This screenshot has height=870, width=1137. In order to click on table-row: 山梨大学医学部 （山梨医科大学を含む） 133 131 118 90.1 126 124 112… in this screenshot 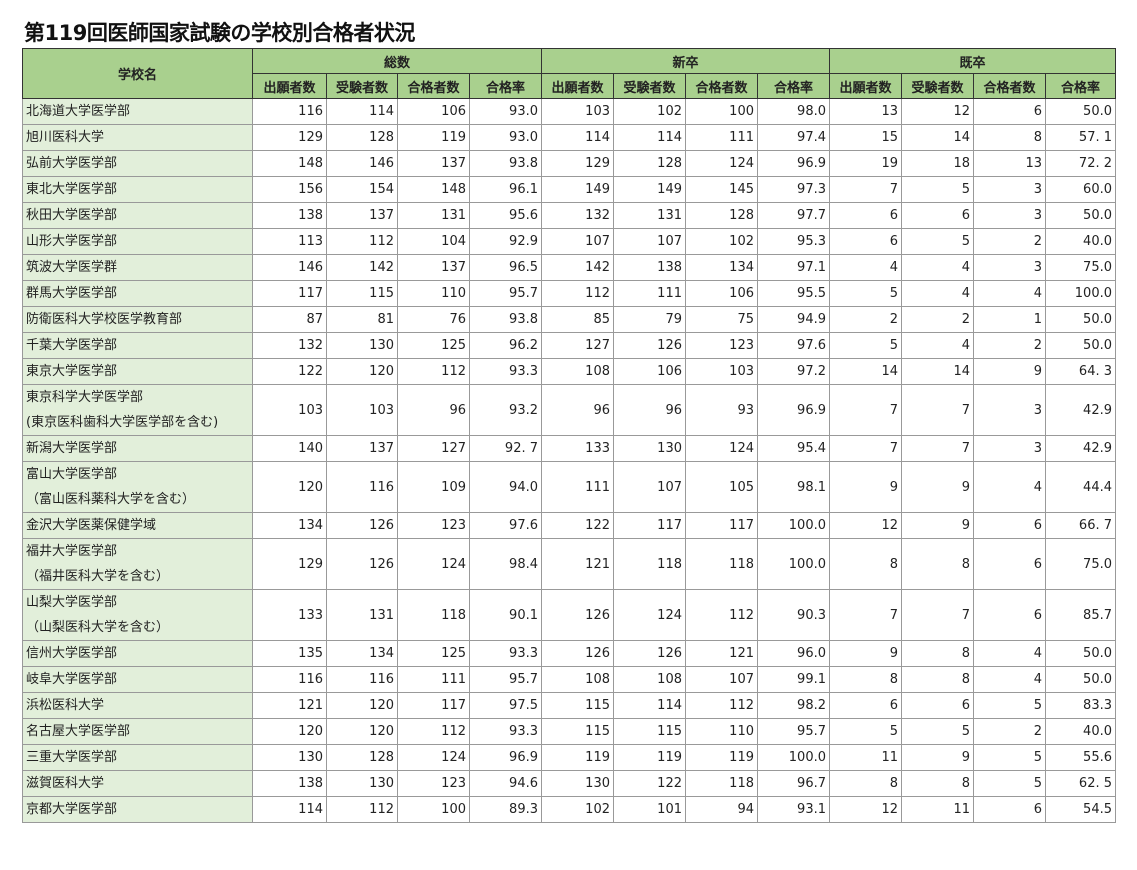, I will do `click(569, 615)`.